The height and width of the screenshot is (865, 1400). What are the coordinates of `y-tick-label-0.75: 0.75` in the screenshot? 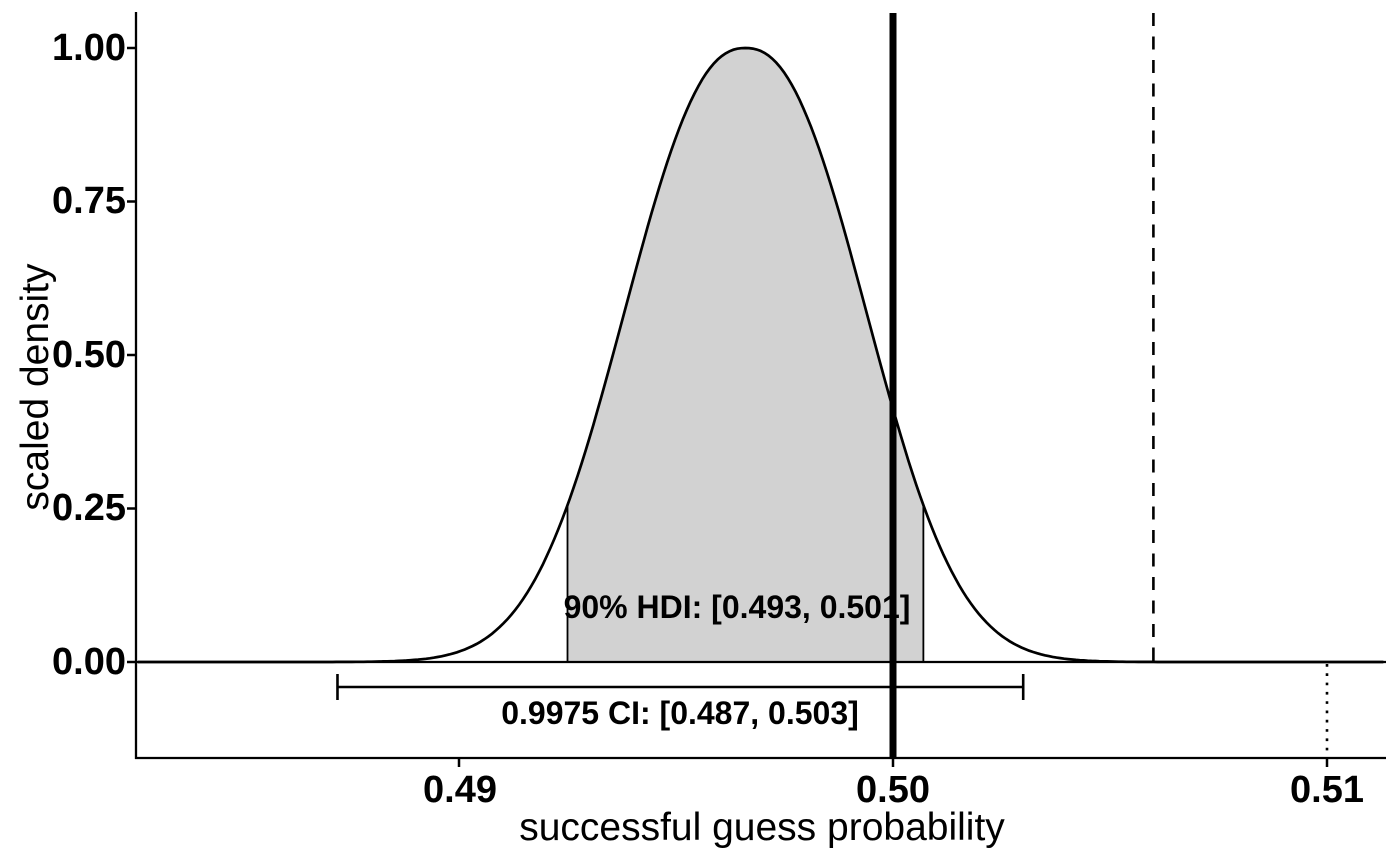 It's located at (89, 201).